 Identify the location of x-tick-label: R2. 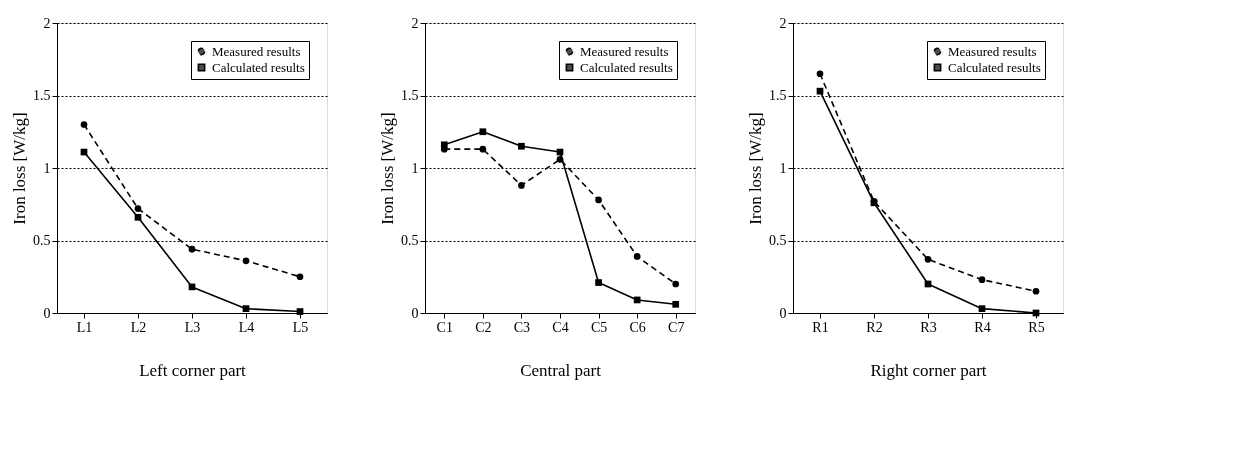
(874, 327).